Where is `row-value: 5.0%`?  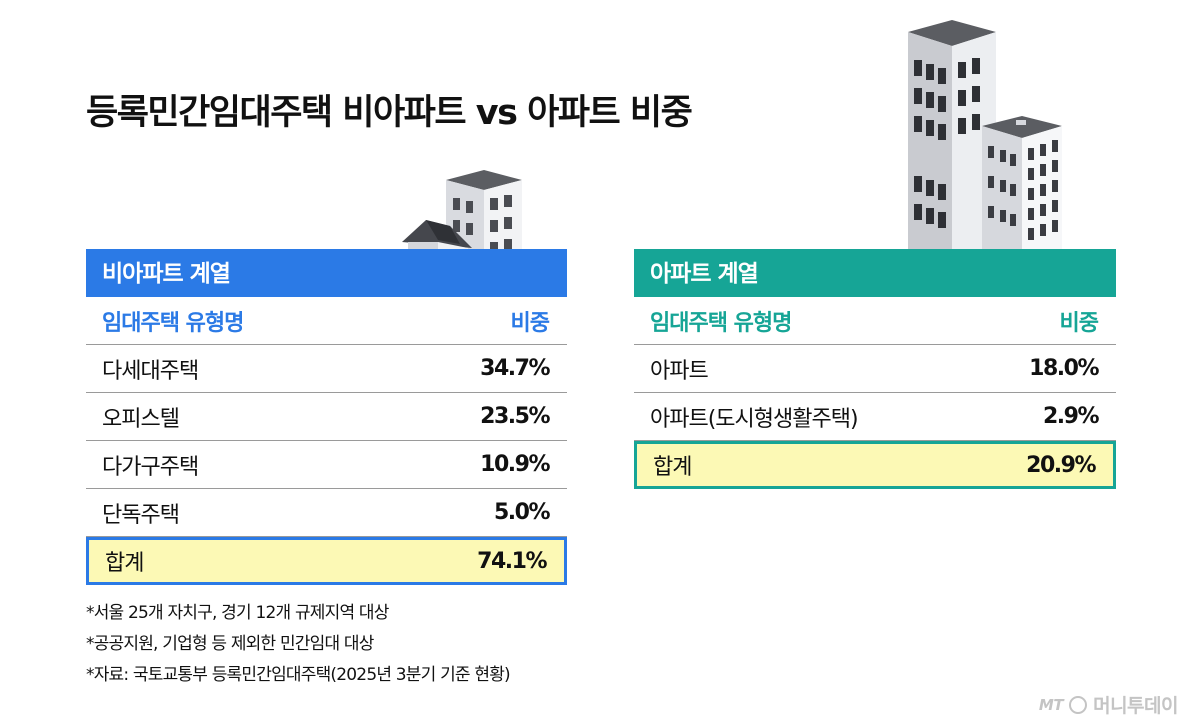 row-value: 5.0% is located at coordinates (522, 512).